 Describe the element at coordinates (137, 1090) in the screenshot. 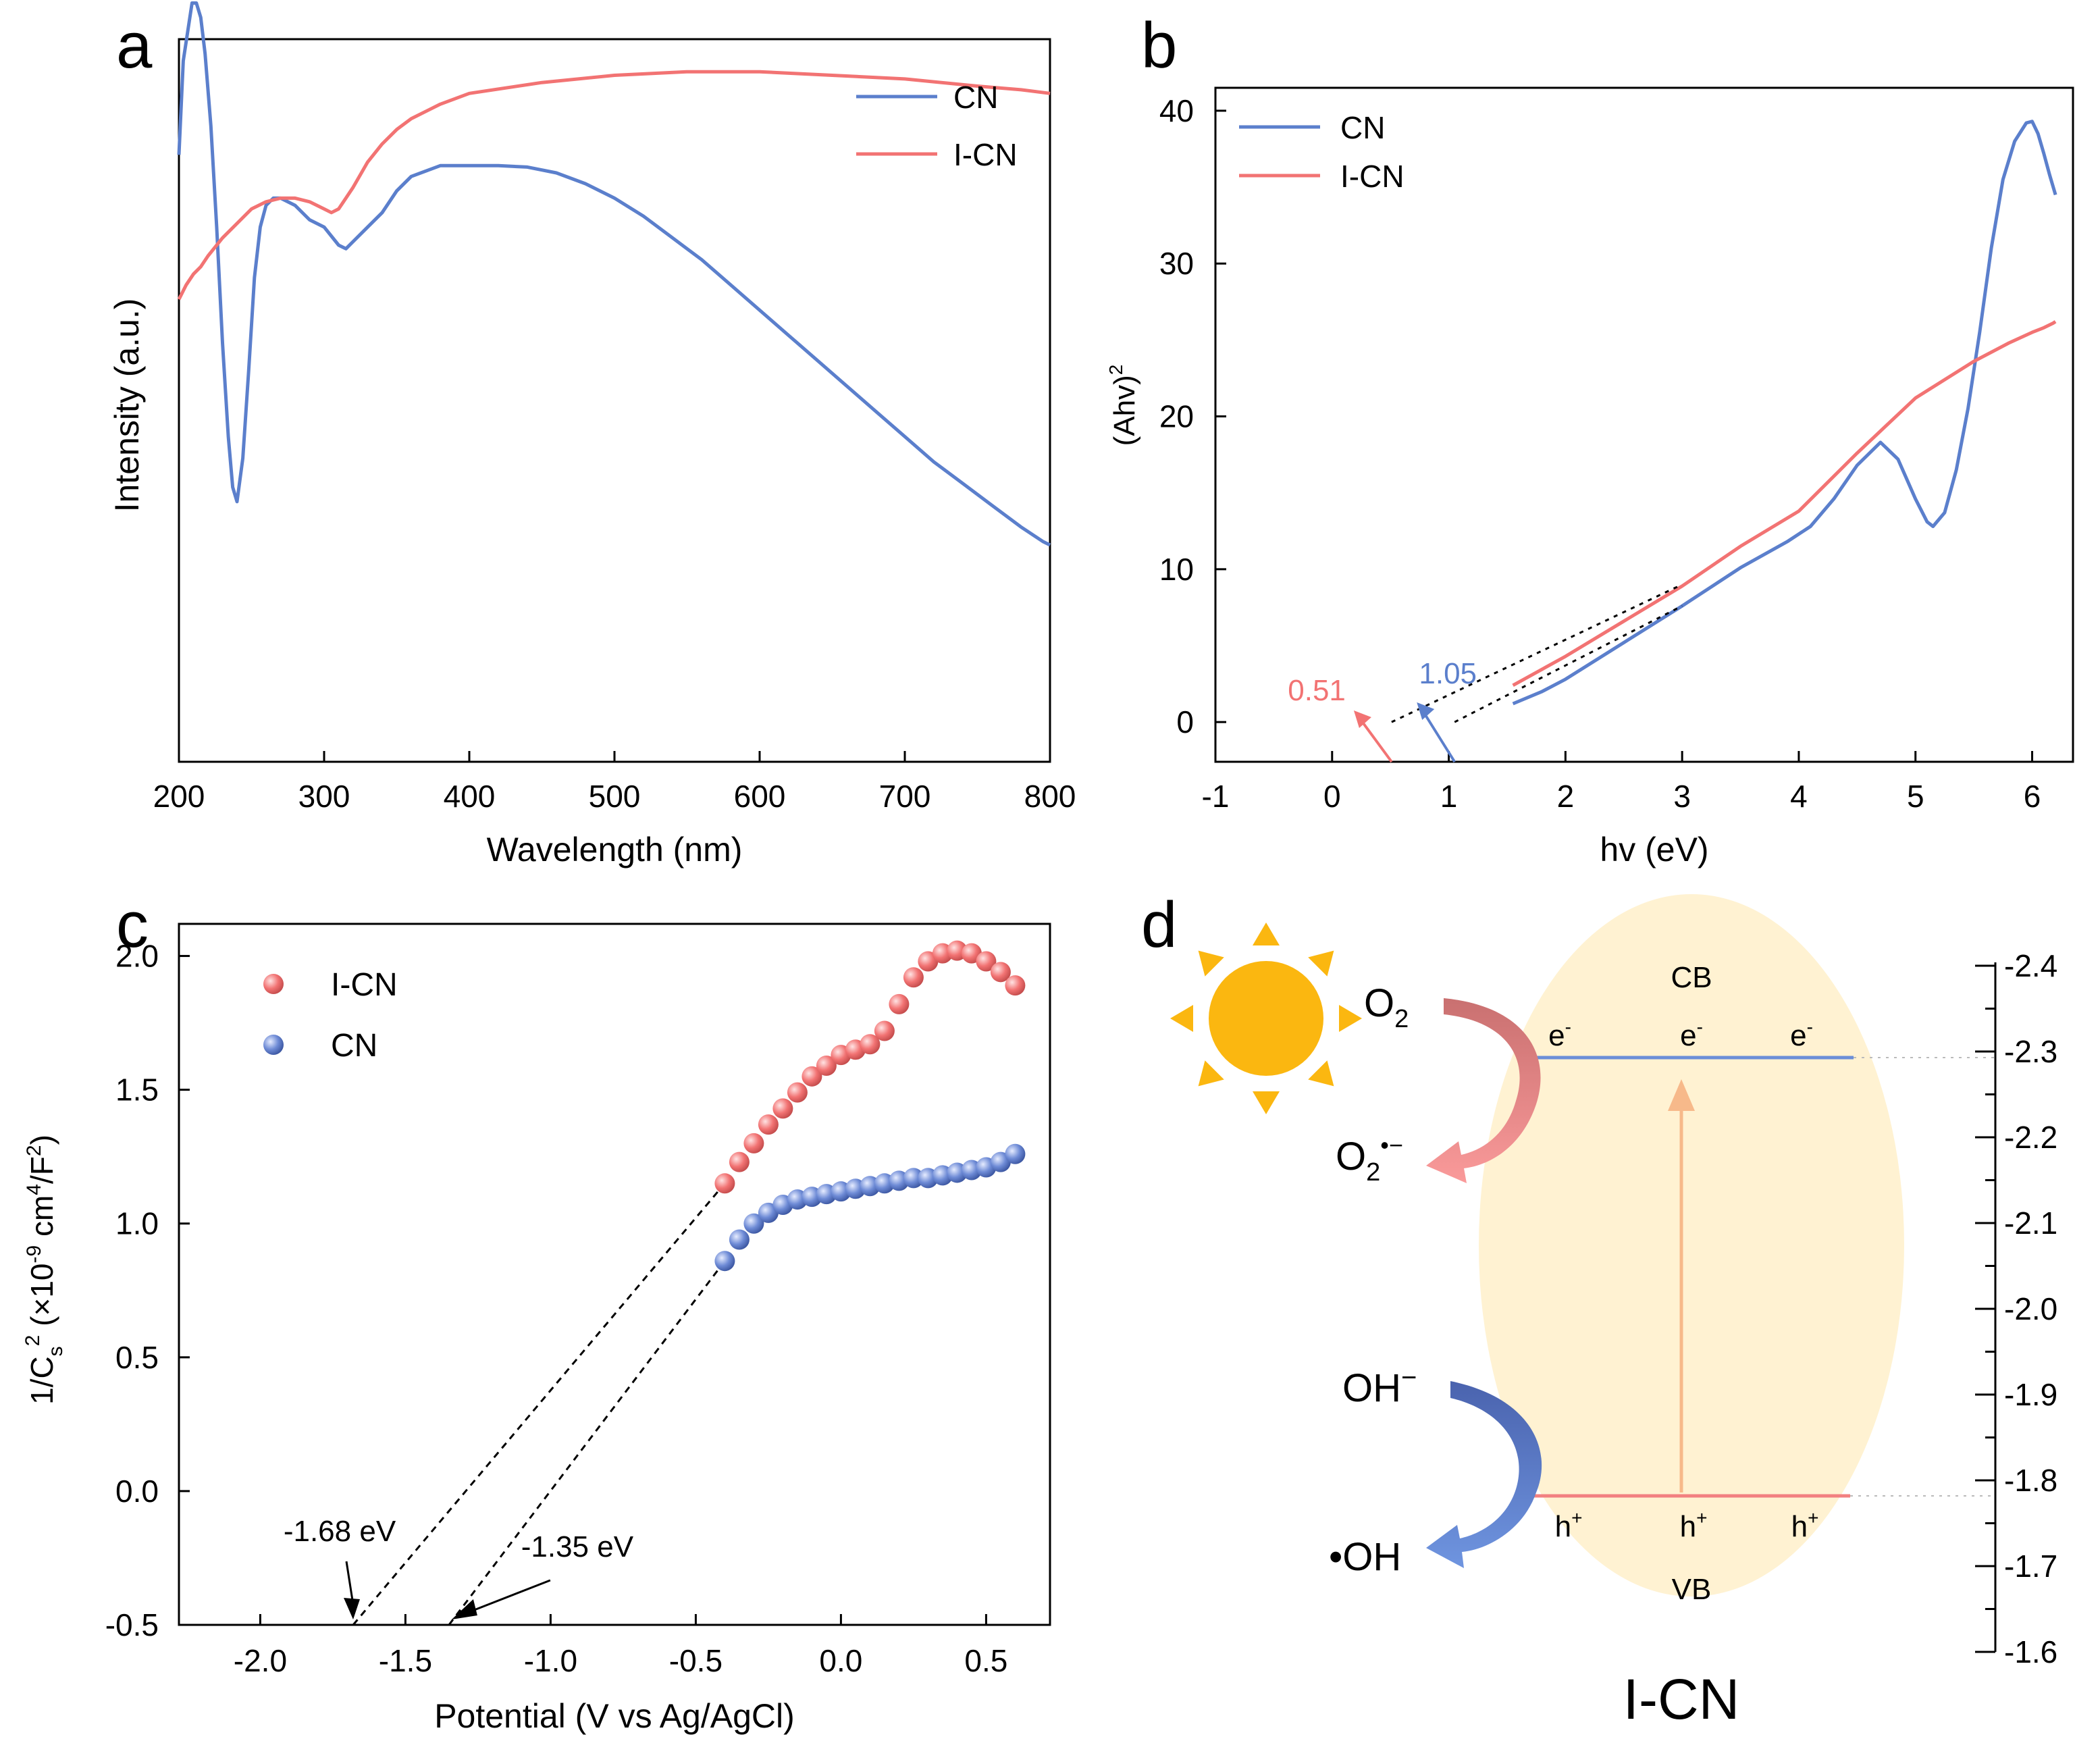

I see `panel-c-ytick-label: 1.5` at that location.